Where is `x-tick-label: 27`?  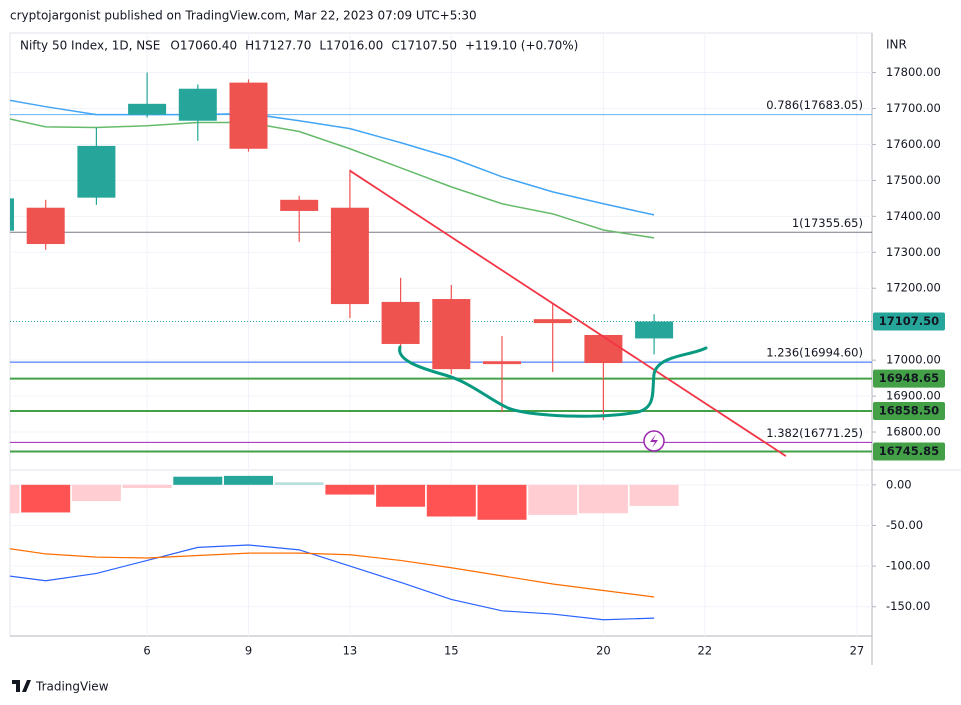
x-tick-label: 27 is located at coordinates (857, 651).